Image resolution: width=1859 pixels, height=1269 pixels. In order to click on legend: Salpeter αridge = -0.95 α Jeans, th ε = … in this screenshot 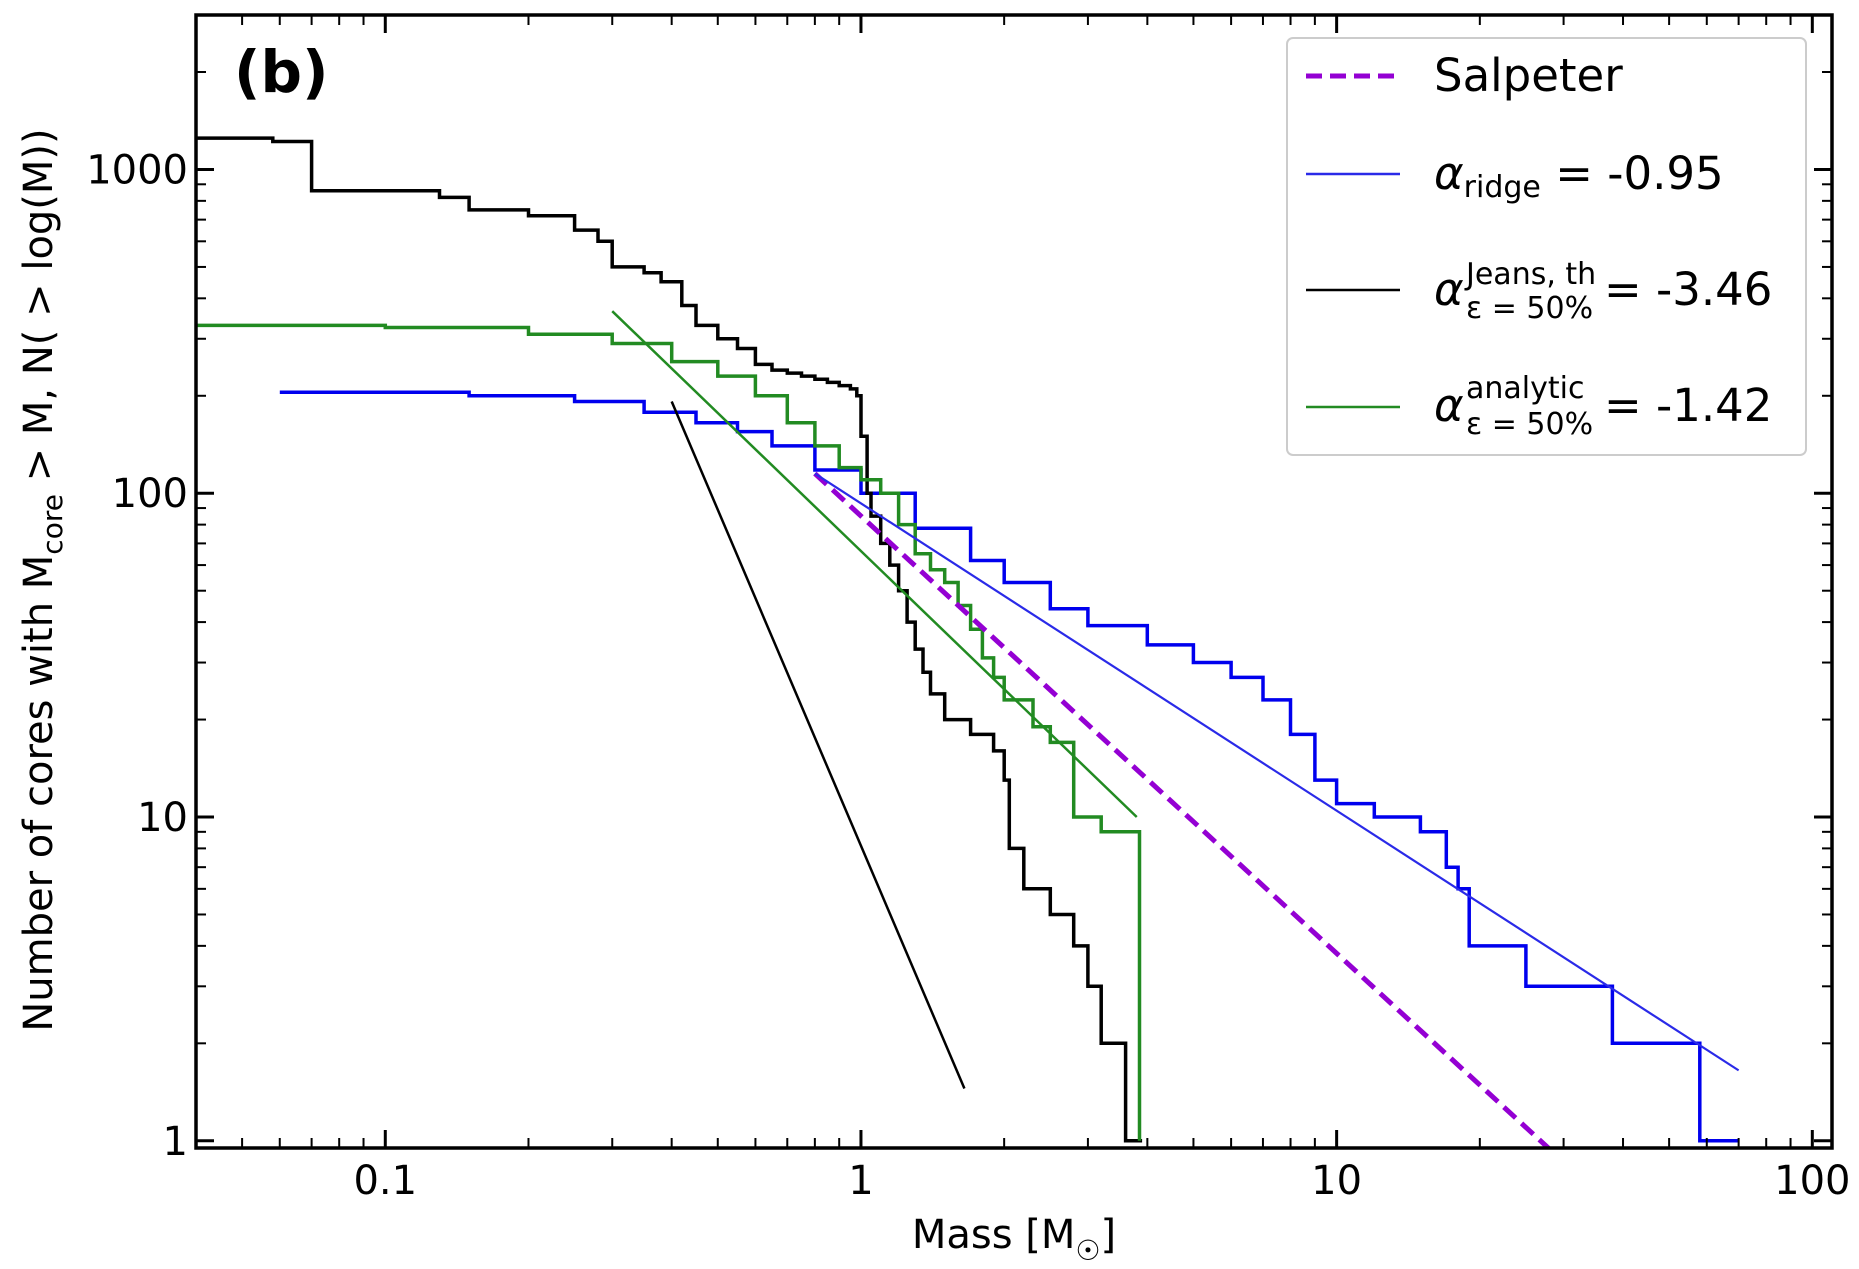, I will do `click(1546, 246)`.